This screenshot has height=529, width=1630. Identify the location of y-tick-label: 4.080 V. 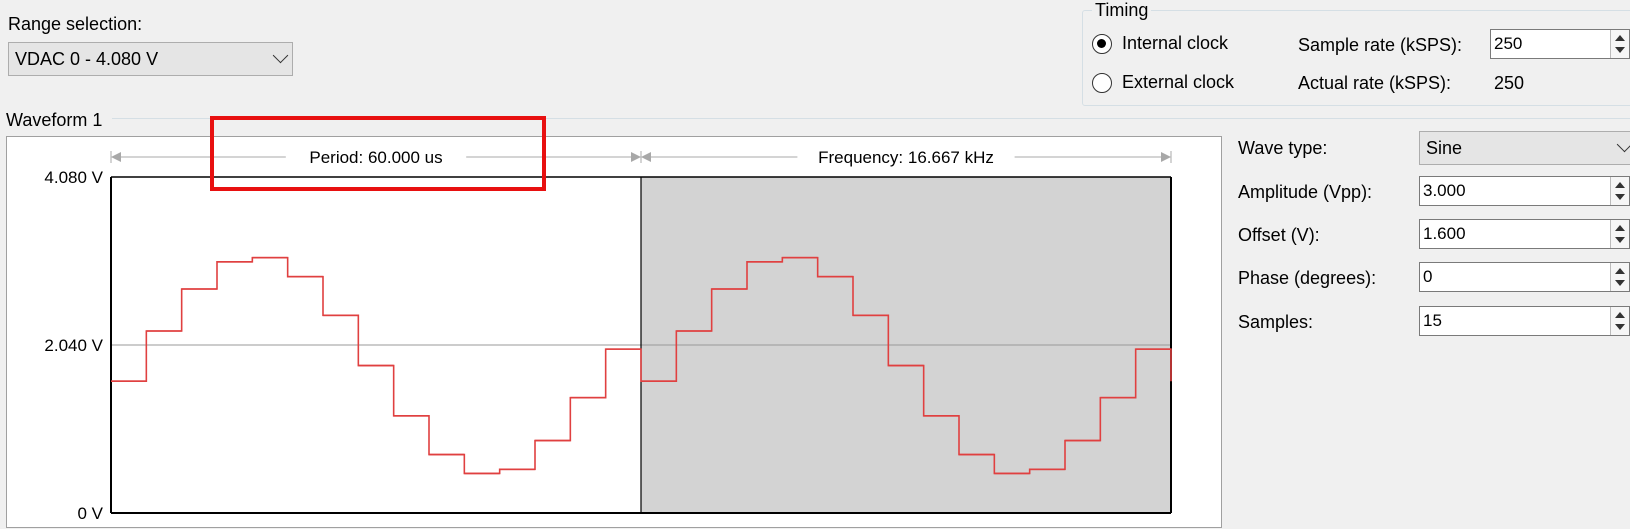
(73, 177).